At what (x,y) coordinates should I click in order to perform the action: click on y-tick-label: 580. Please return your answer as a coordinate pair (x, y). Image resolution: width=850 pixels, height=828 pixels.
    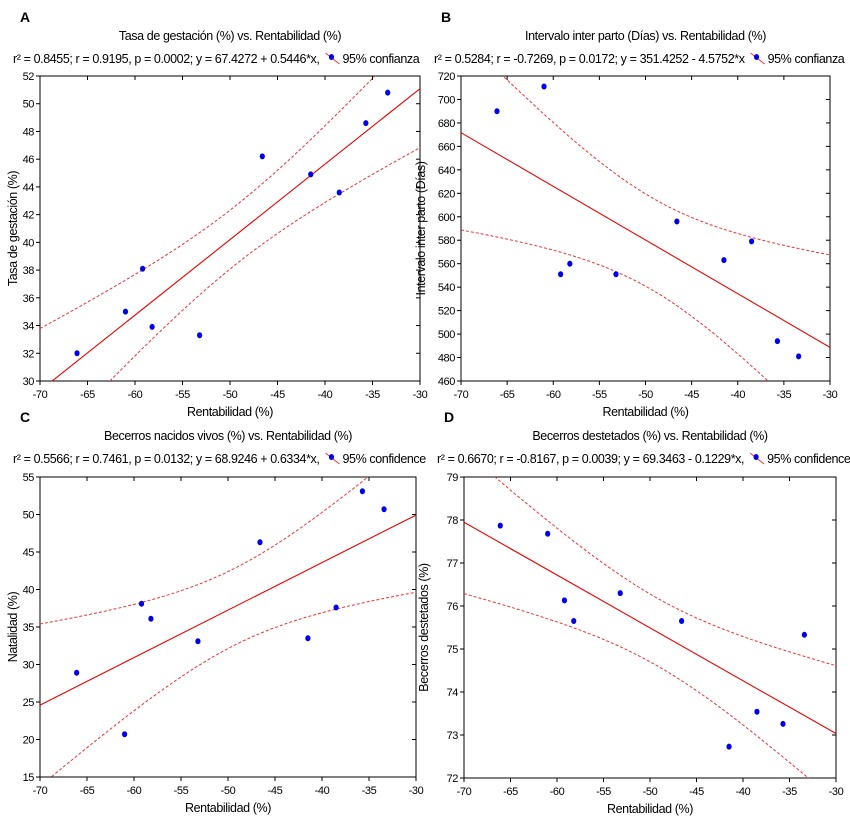
    Looking at the image, I should click on (446, 241).